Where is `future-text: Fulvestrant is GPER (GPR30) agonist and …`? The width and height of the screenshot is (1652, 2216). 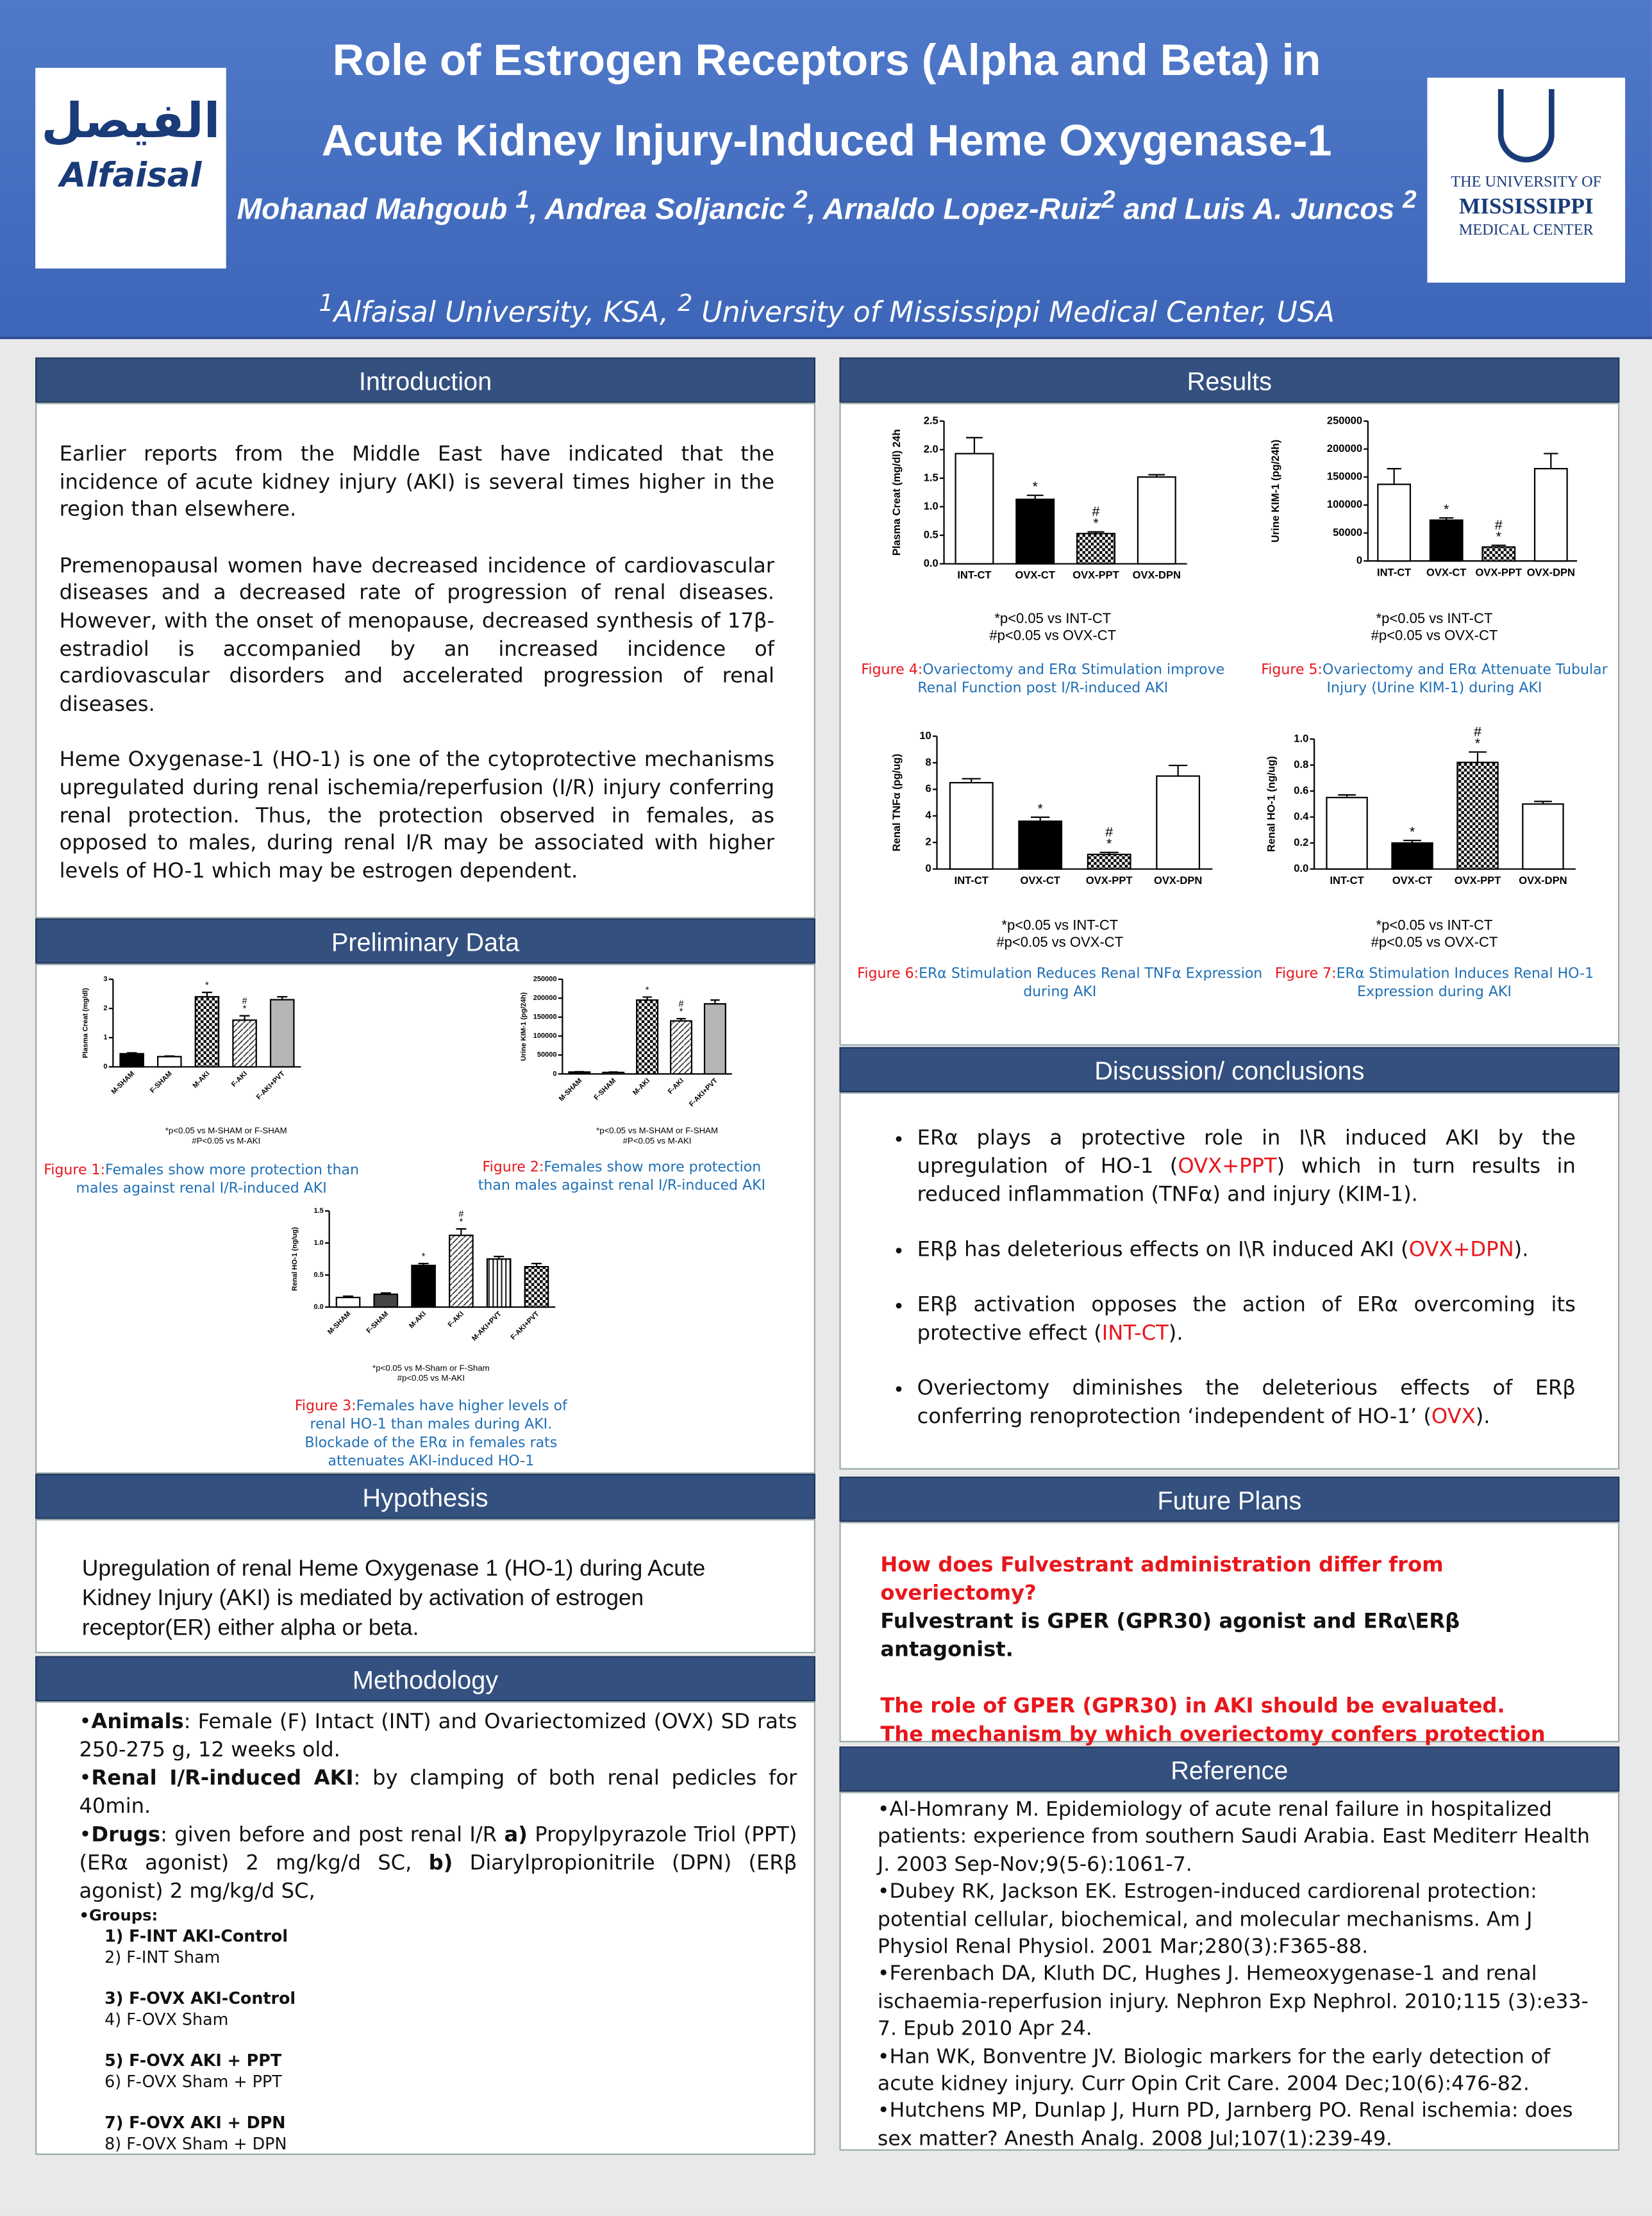
future-text: Fulvestrant is GPER (GPR30) agonist and … is located at coordinates (1170, 1635).